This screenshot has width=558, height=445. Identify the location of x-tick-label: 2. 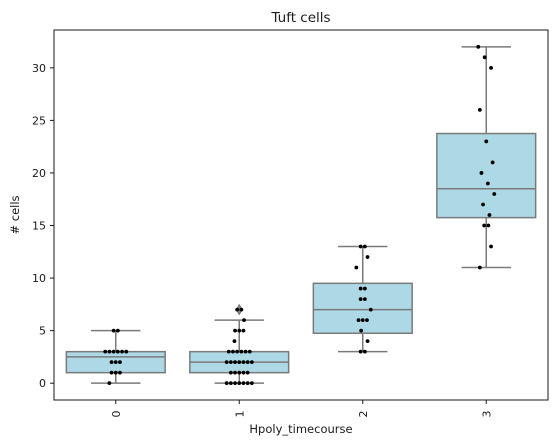
(363, 414).